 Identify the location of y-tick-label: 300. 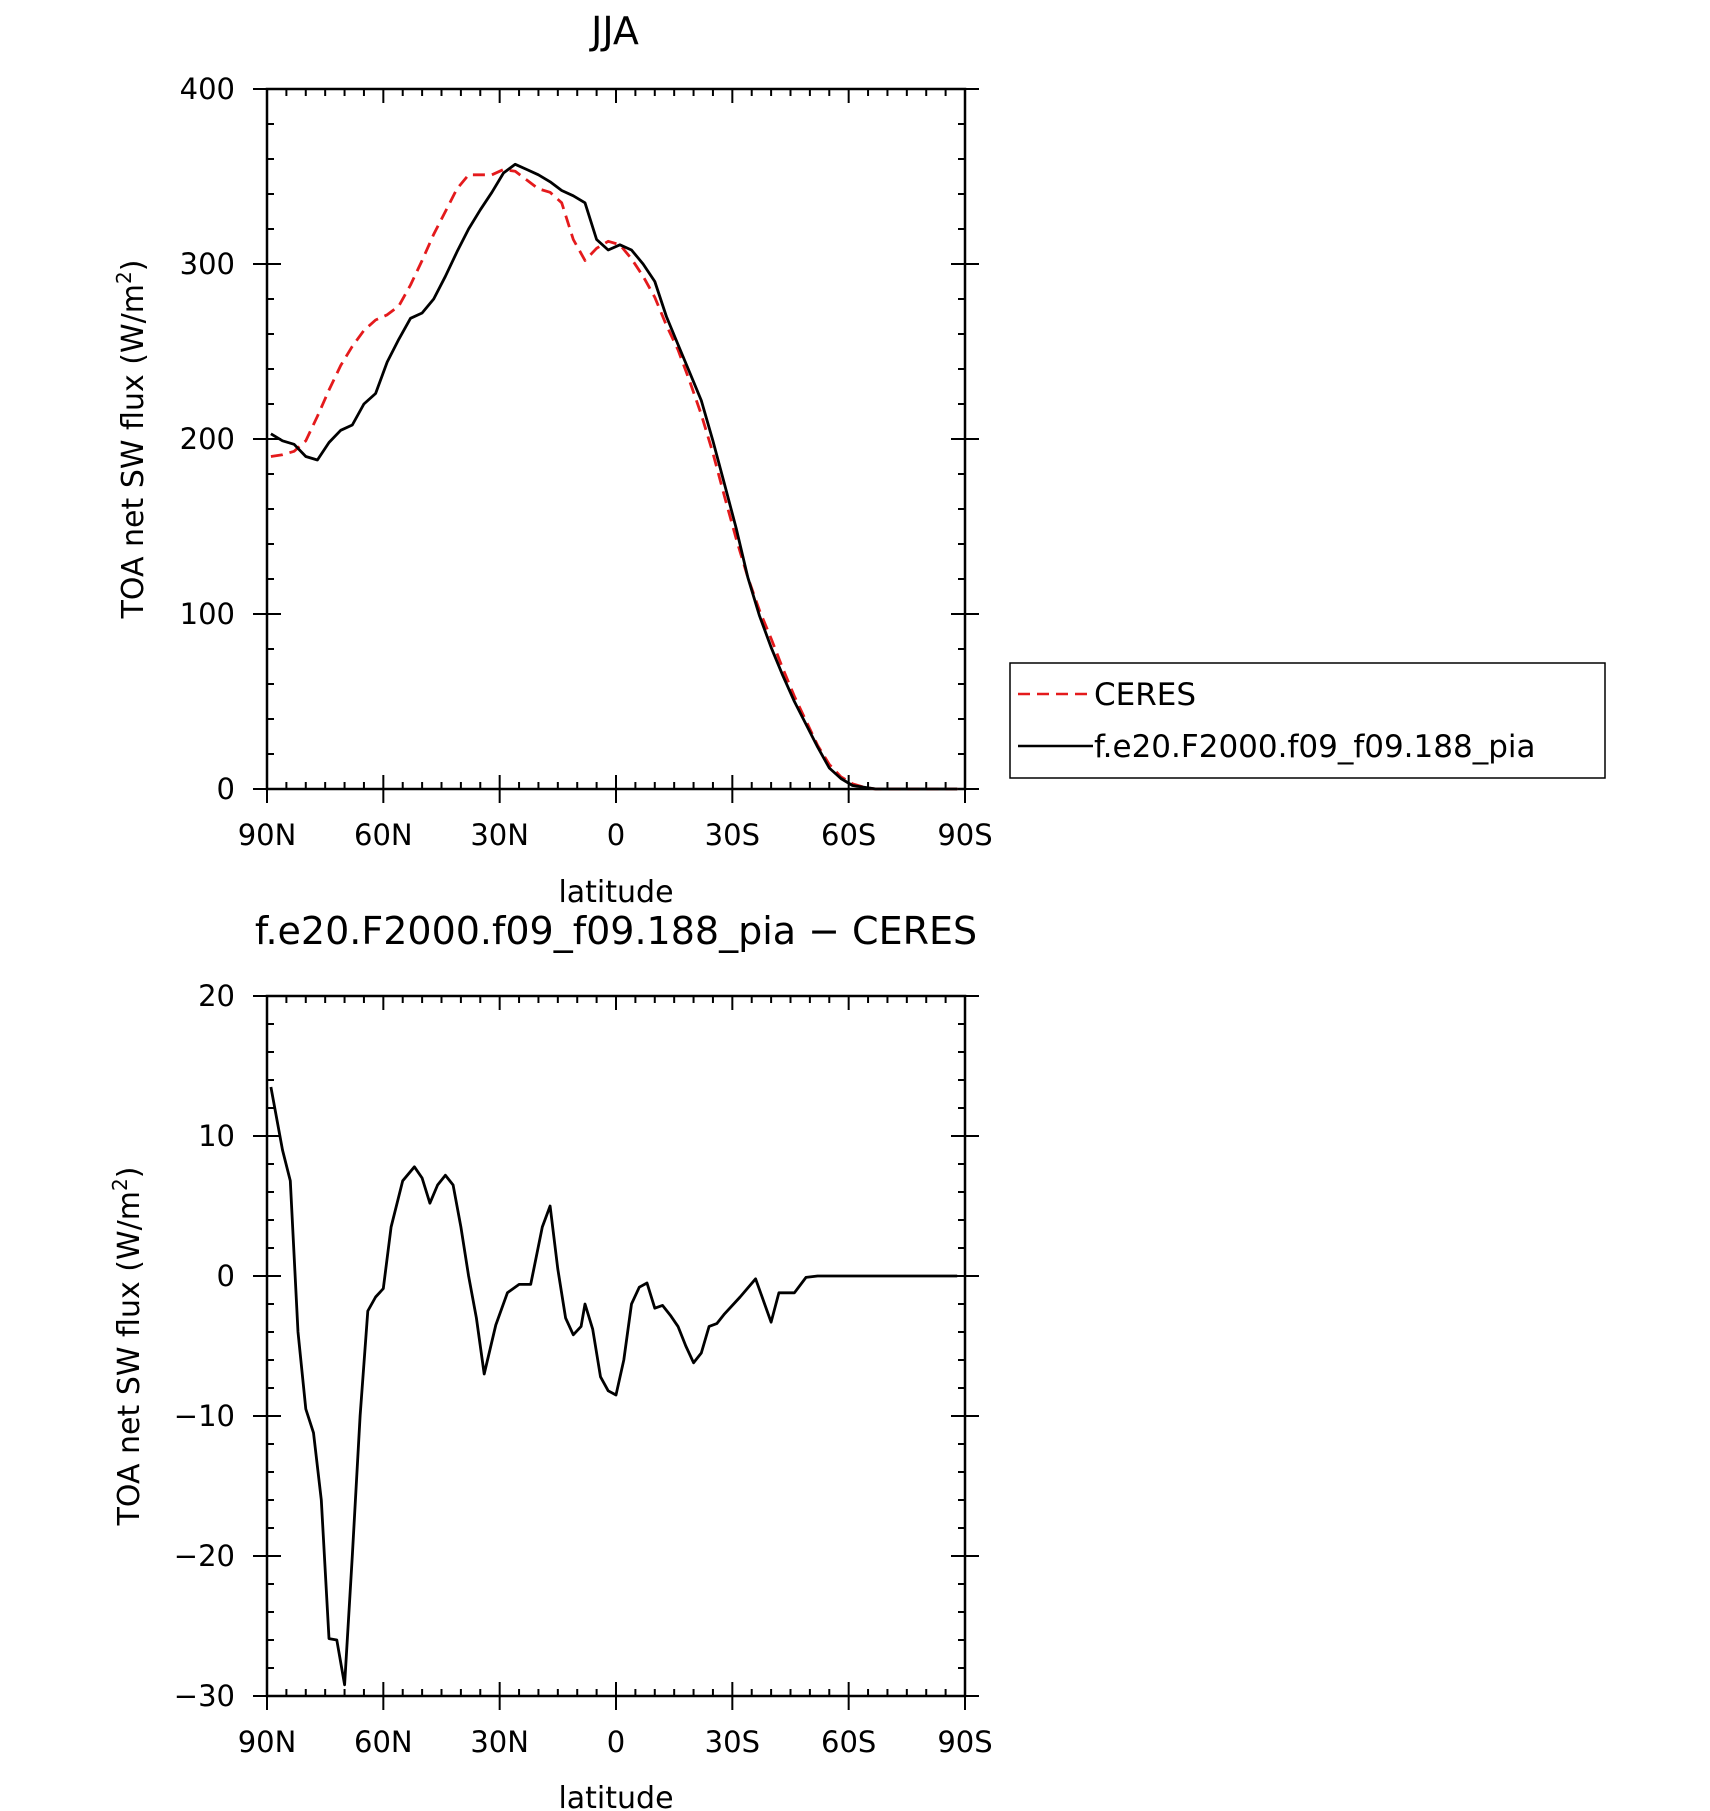
(207, 264).